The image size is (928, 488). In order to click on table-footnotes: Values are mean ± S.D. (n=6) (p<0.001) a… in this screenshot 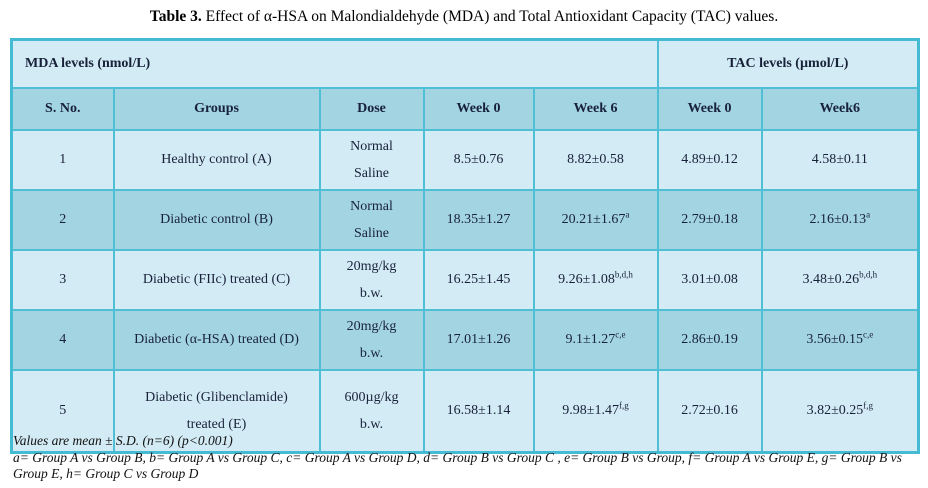, I will do `click(466, 458)`.